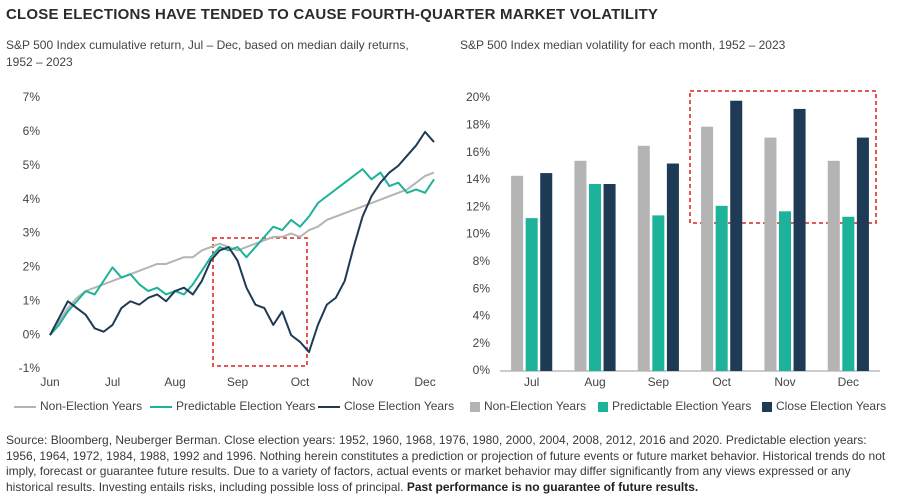 This screenshot has height=503, width=902. What do you see at coordinates (478, 152) in the screenshot?
I see `y-tick-label: 16%` at bounding box center [478, 152].